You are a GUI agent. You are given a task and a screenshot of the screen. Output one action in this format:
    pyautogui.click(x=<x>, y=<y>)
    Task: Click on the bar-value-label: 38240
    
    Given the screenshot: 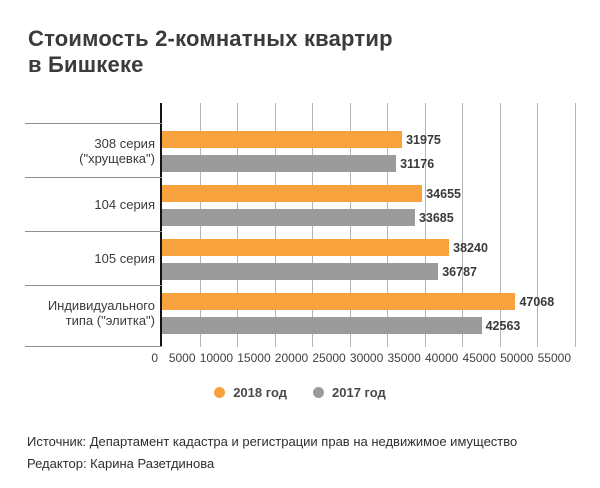 What is the action you would take?
    pyautogui.click(x=470, y=247)
    